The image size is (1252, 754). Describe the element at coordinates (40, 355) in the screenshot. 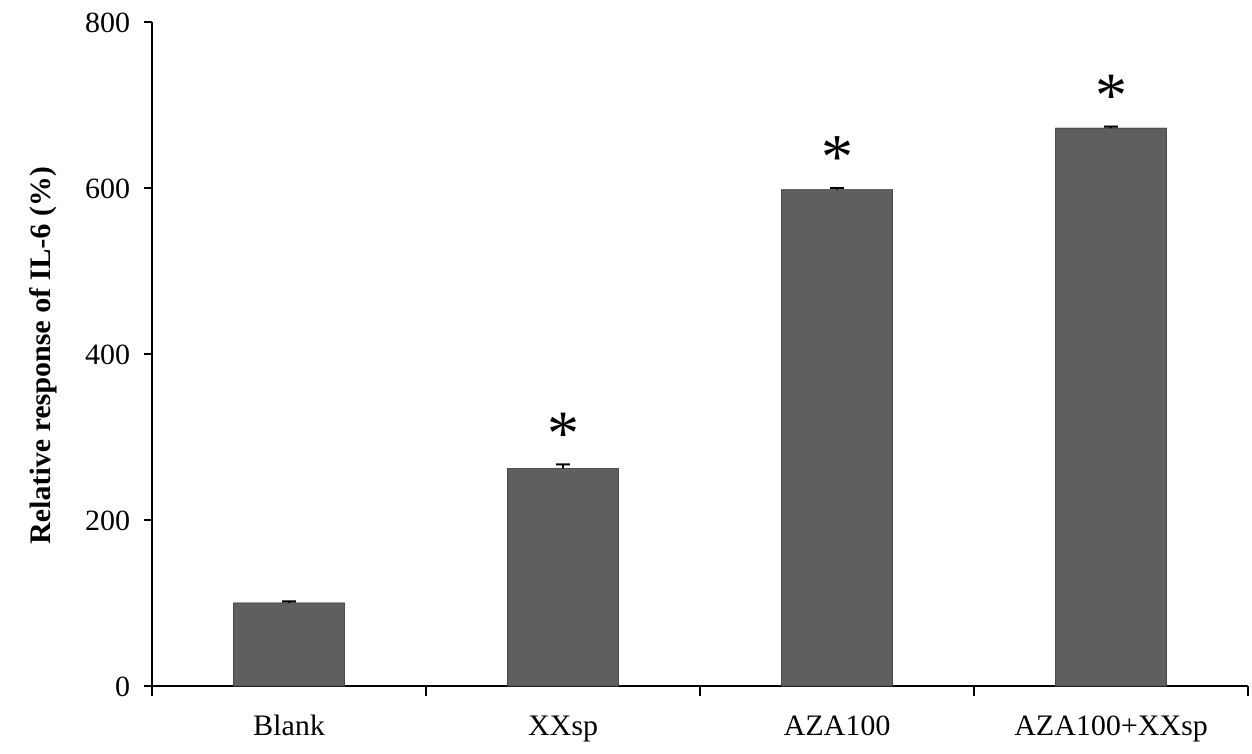

I see `y-axis-title: Relative response of IL-6 (%)` at that location.